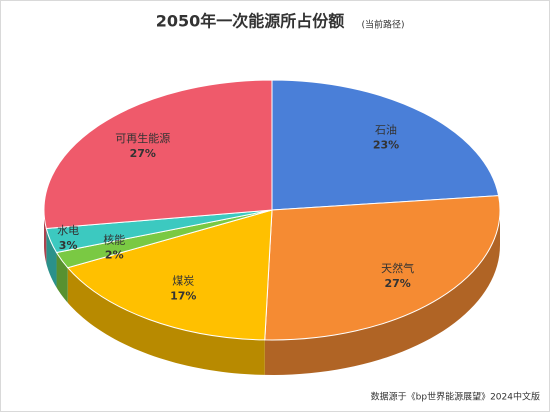  What do you see at coordinates (142, 138) in the screenshot?
I see `slice-label: 可再生能源` at bounding box center [142, 138].